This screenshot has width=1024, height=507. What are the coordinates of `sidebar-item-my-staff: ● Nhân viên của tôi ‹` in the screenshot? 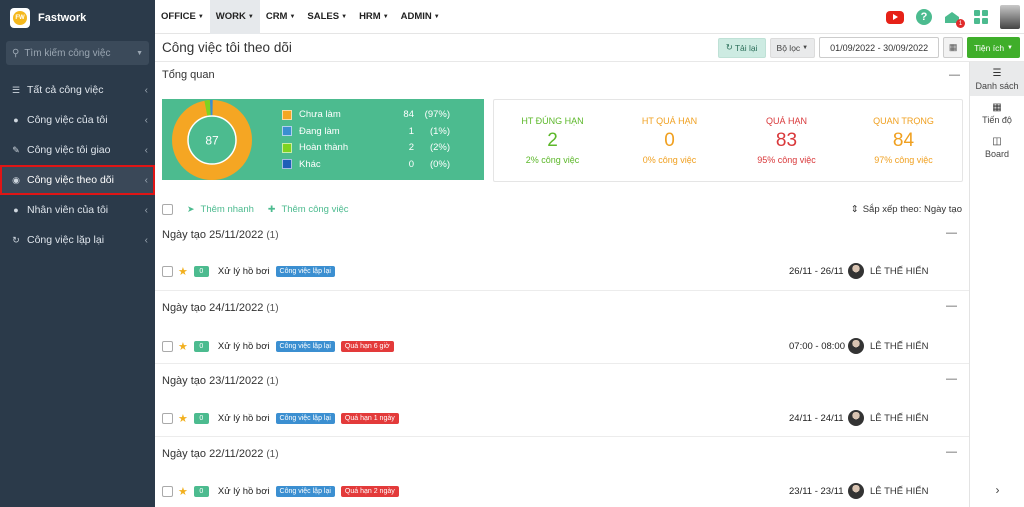 It's located at (77, 210).